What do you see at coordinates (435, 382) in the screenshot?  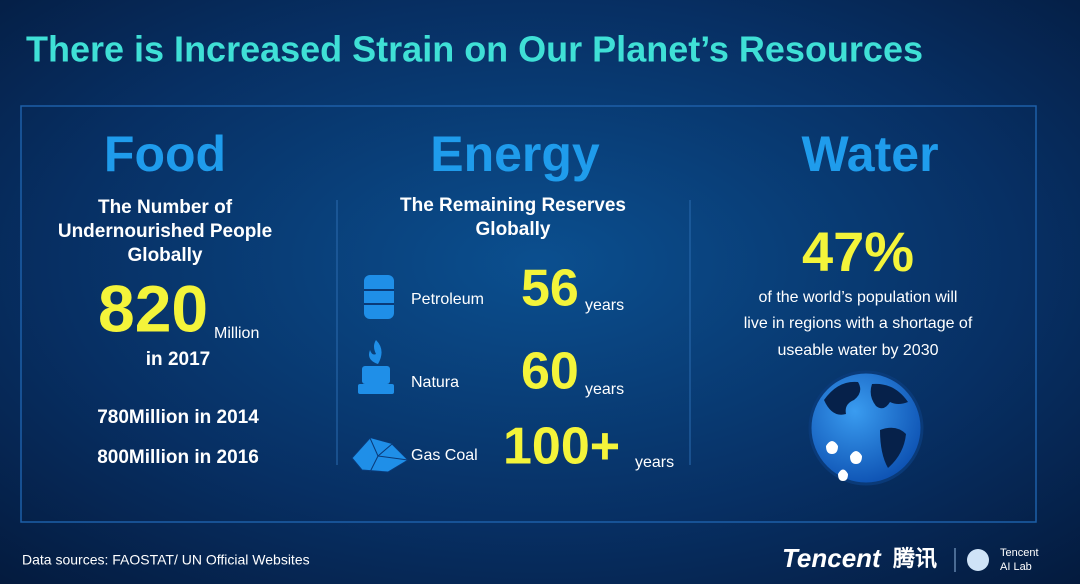 I see `energy-label: Natura` at bounding box center [435, 382].